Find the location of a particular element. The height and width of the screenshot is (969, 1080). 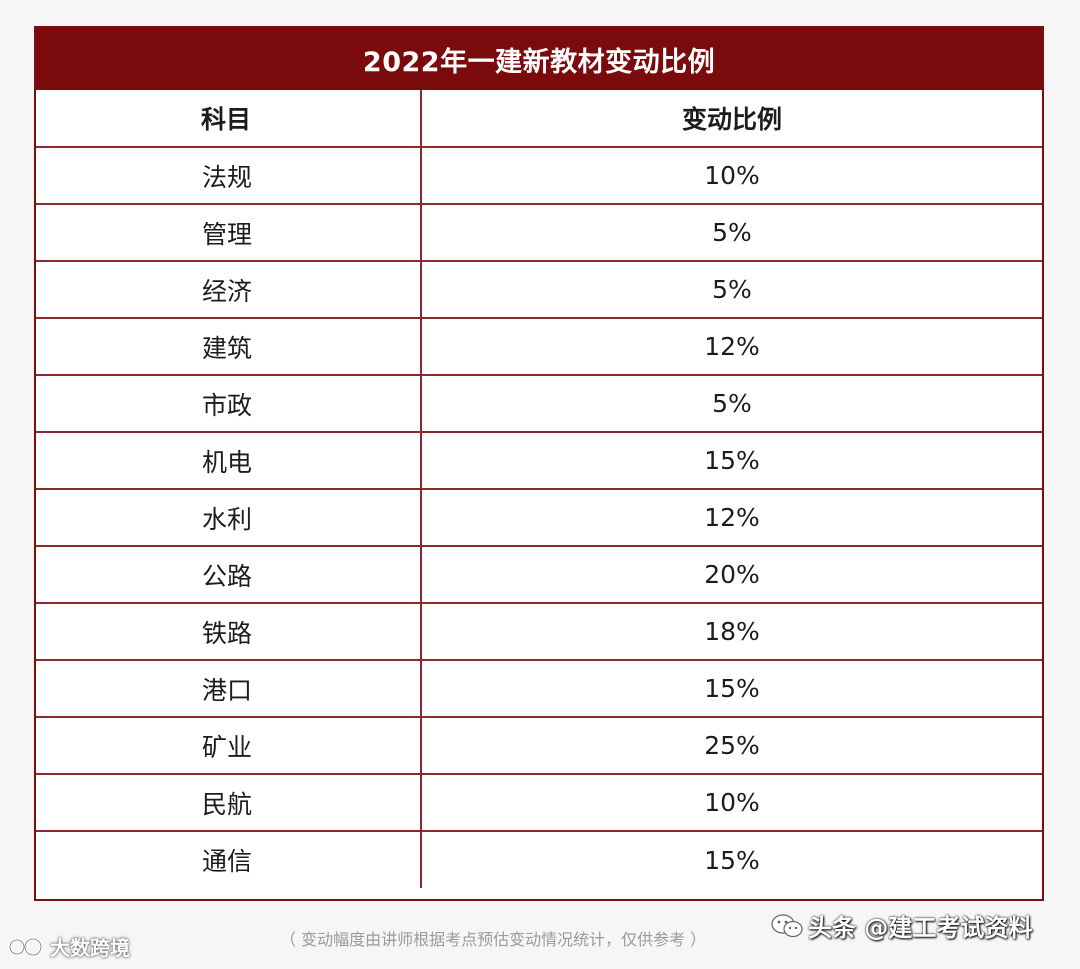

table-row: 建筑 12% is located at coordinates (539, 346).